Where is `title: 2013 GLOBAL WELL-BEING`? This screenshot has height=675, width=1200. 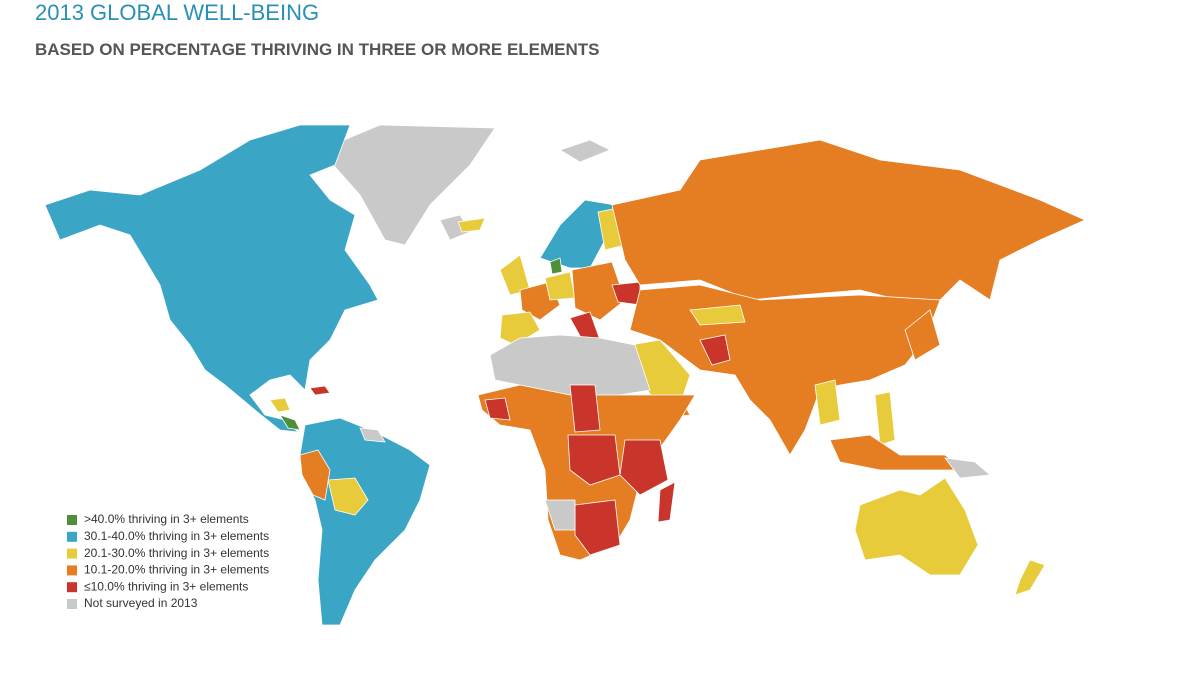
title: 2013 GLOBAL WELL-BEING is located at coordinates (177, 12).